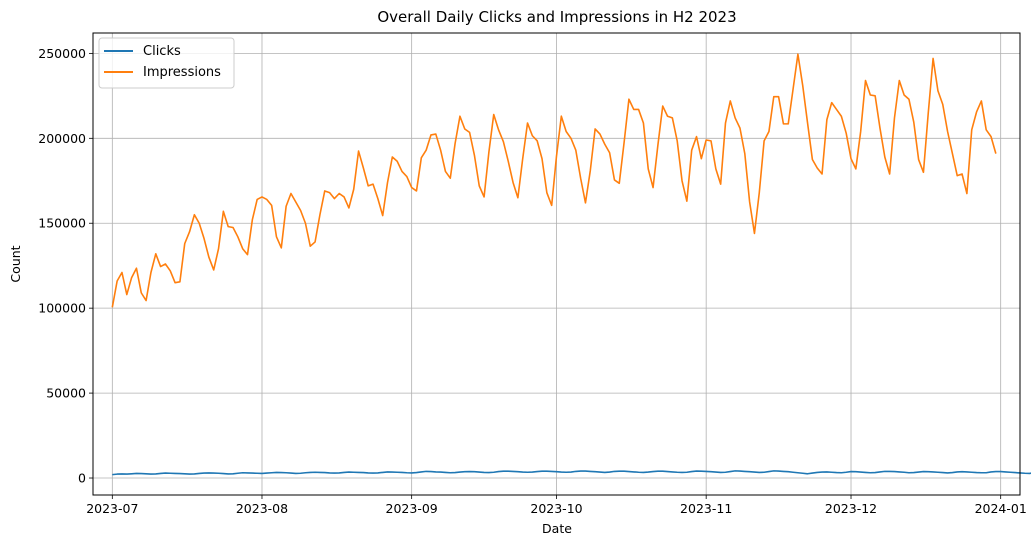 This screenshot has width=1031, height=547. I want to click on y-tick-label: 200000, so click(62, 138).